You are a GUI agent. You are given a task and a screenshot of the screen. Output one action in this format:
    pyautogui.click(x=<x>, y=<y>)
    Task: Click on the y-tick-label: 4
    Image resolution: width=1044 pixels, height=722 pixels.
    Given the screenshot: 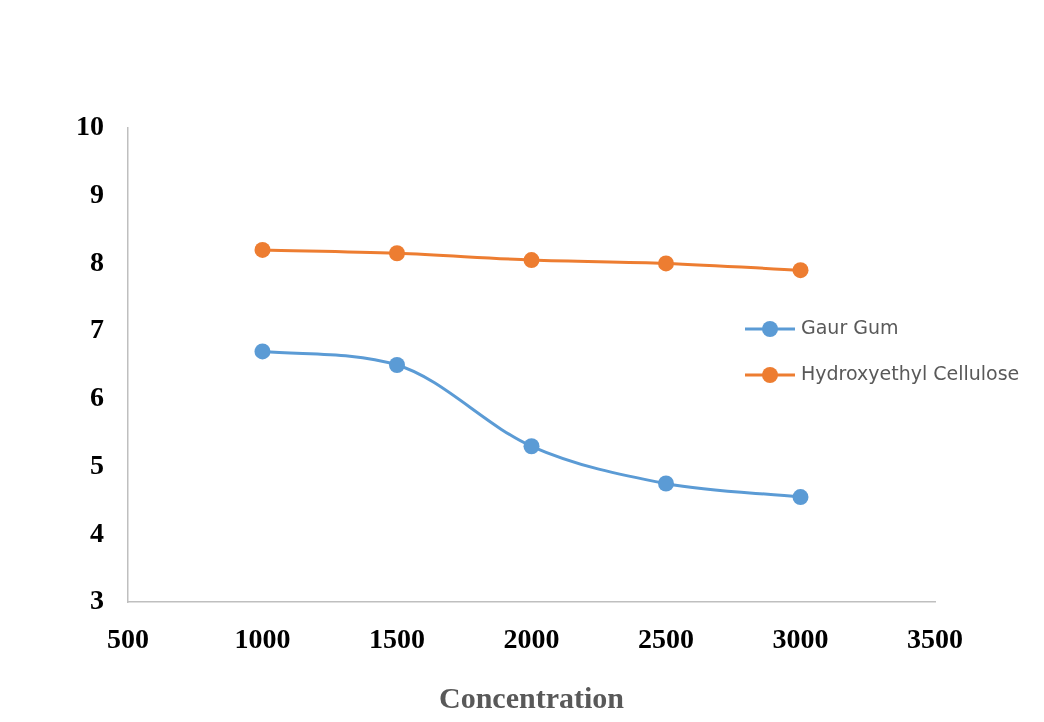 What is the action you would take?
    pyautogui.click(x=97, y=532)
    